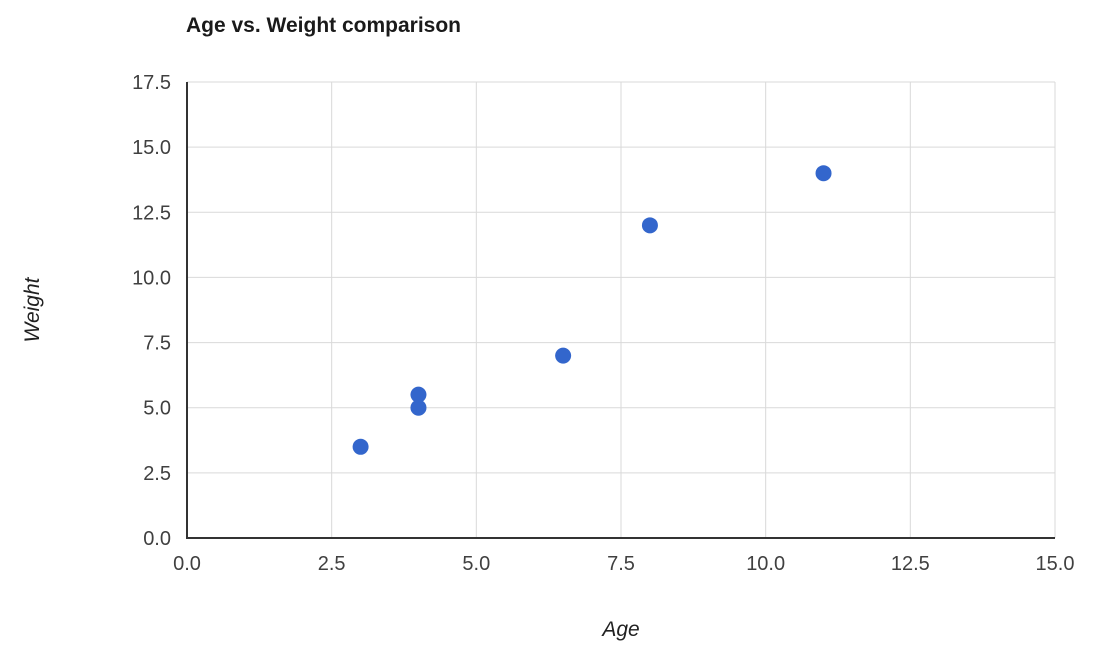  What do you see at coordinates (1055, 564) in the screenshot?
I see `x-tick-label: 15.0` at bounding box center [1055, 564].